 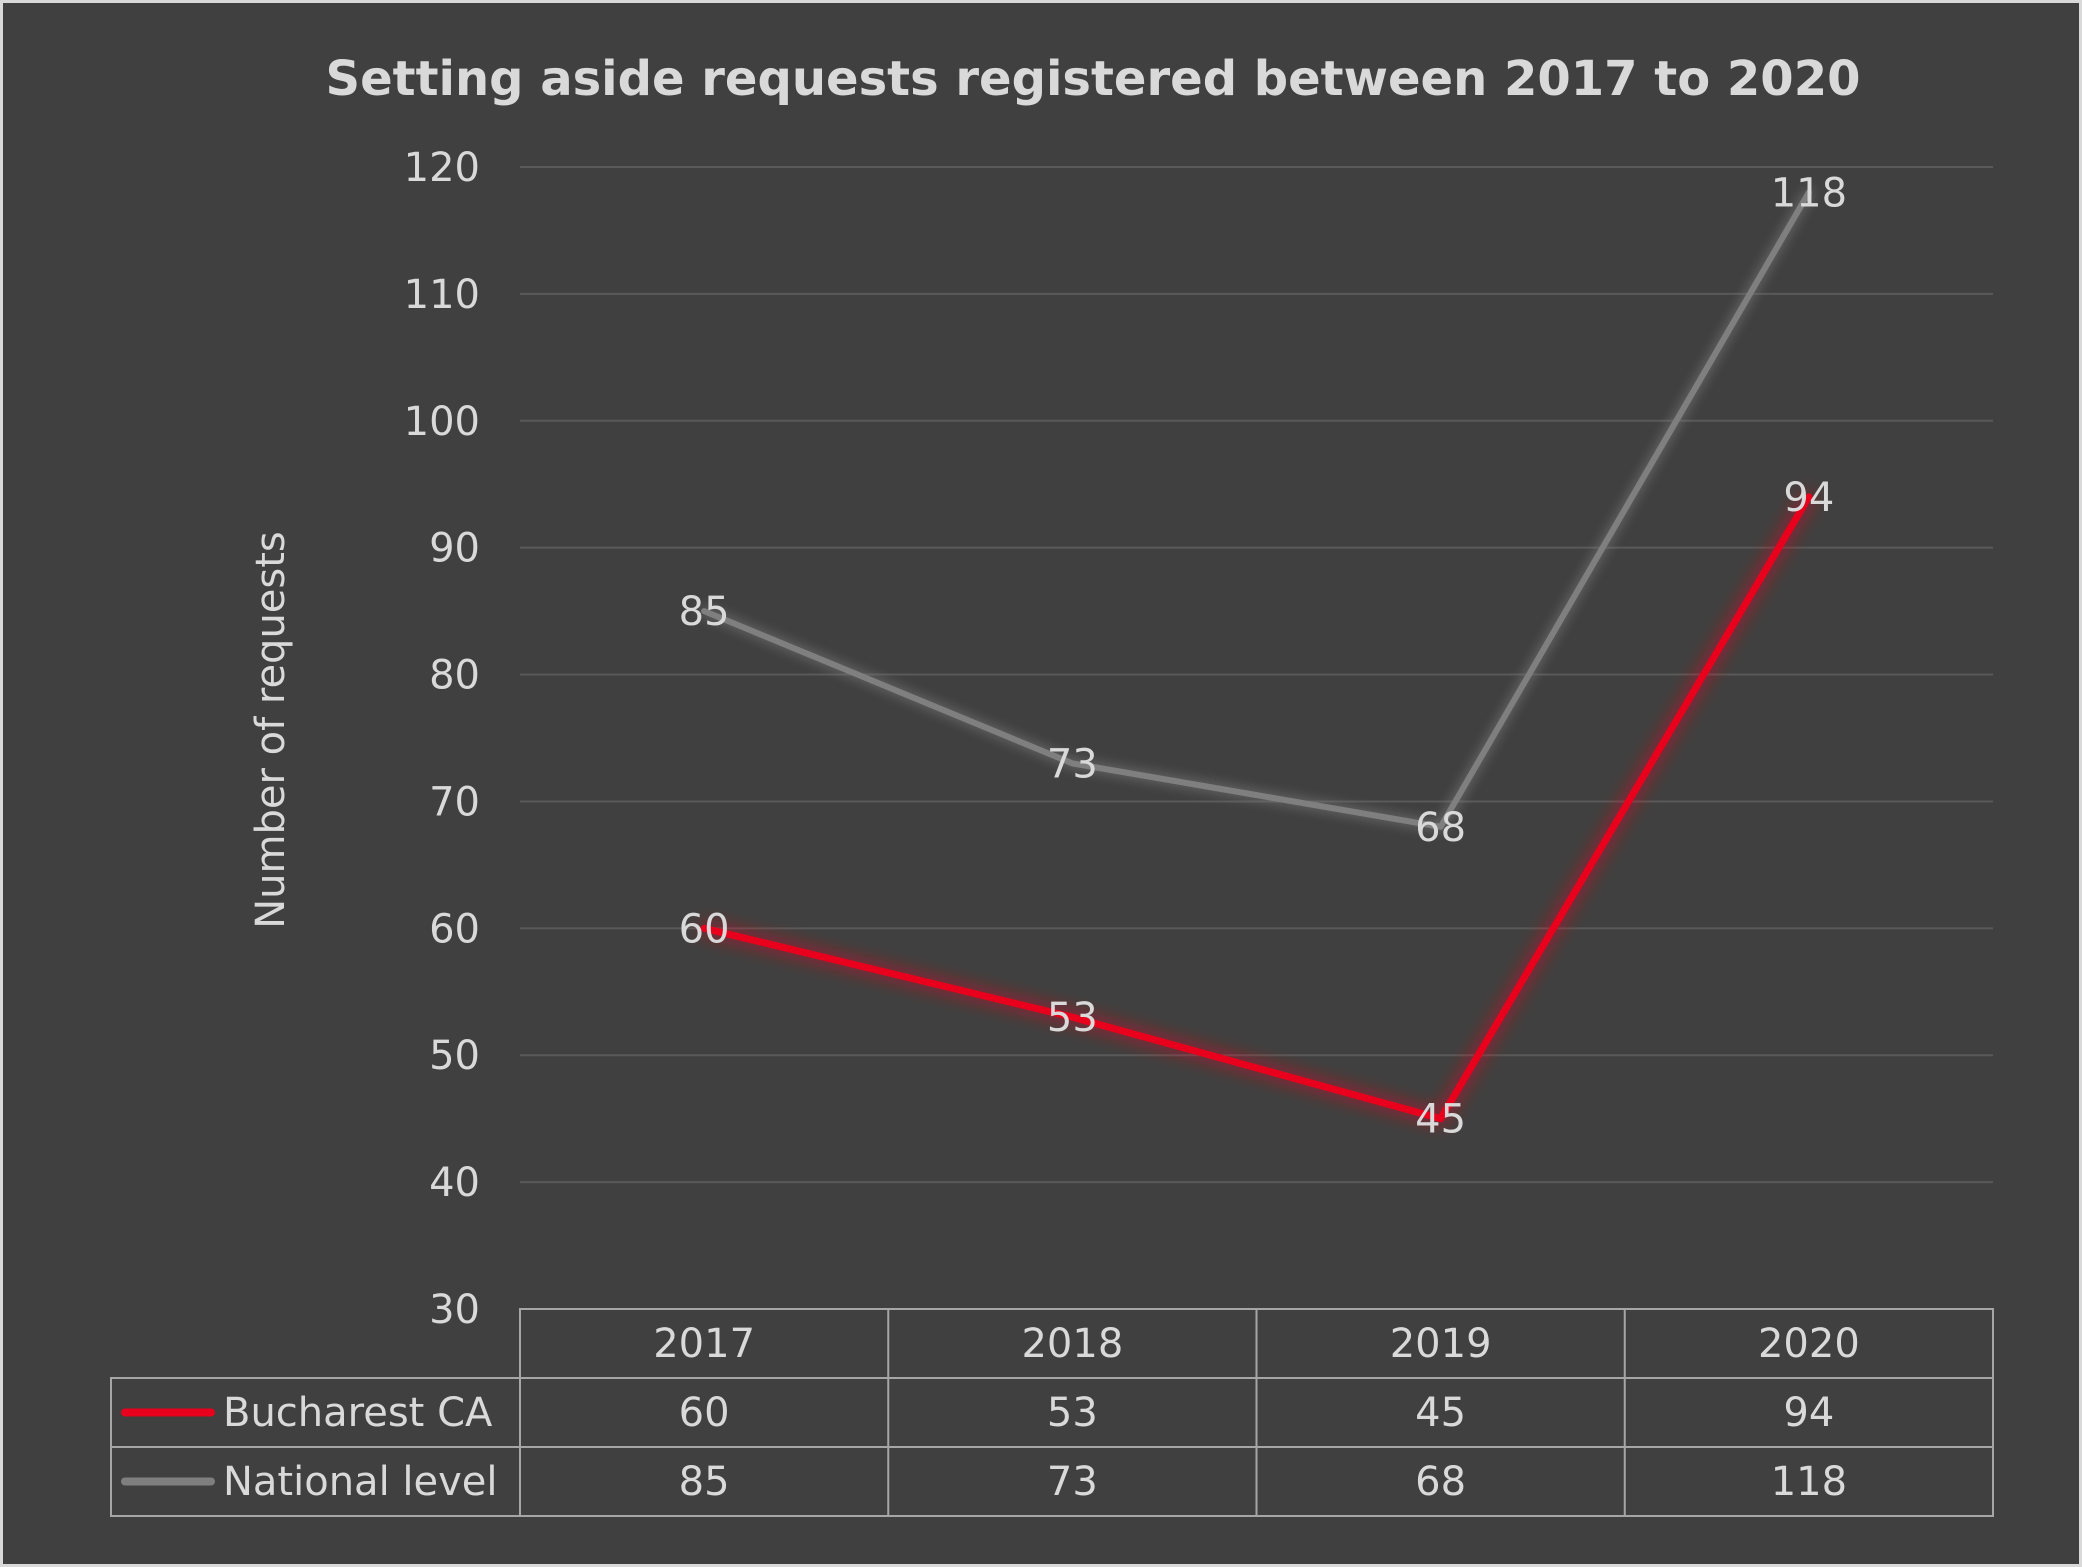 What do you see at coordinates (1808, 1413) in the screenshot?
I see `table-cell: 94` at bounding box center [1808, 1413].